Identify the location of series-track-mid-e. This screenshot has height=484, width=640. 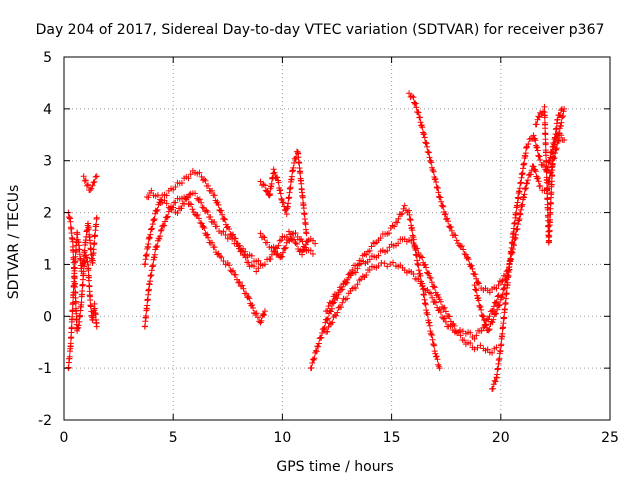
(286, 245).